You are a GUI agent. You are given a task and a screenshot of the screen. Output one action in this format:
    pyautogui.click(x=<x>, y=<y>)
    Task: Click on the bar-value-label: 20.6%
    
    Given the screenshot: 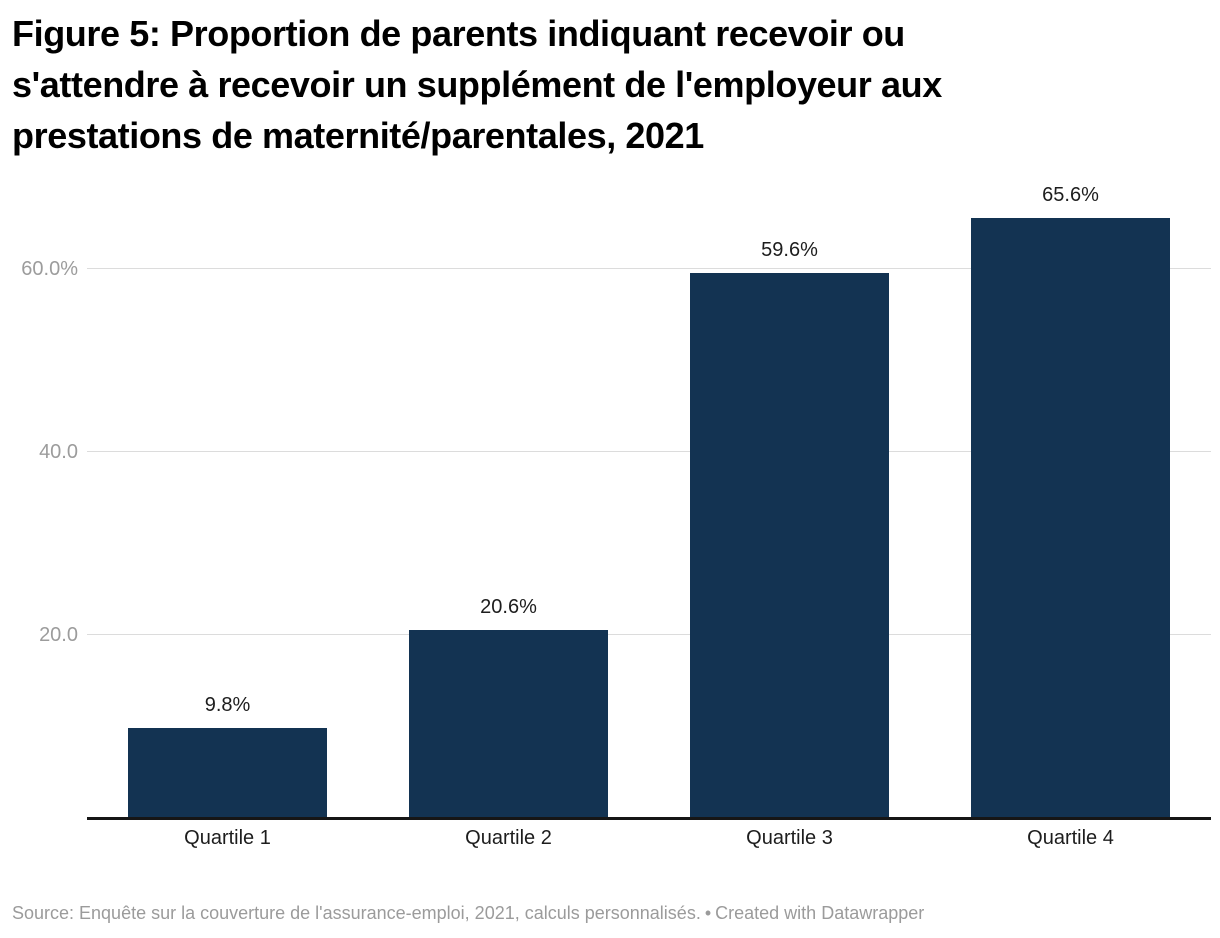 What is the action you would take?
    pyautogui.click(x=508, y=606)
    